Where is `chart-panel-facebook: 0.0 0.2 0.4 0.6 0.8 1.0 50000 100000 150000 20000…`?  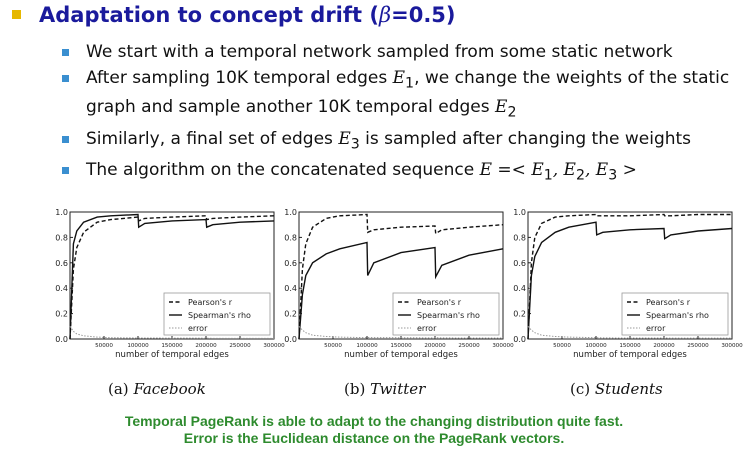 chart-panel-facebook: 0.0 0.2 0.4 0.6 0.8 1.0 50000 100000 150000 20000… is located at coordinates (167, 284).